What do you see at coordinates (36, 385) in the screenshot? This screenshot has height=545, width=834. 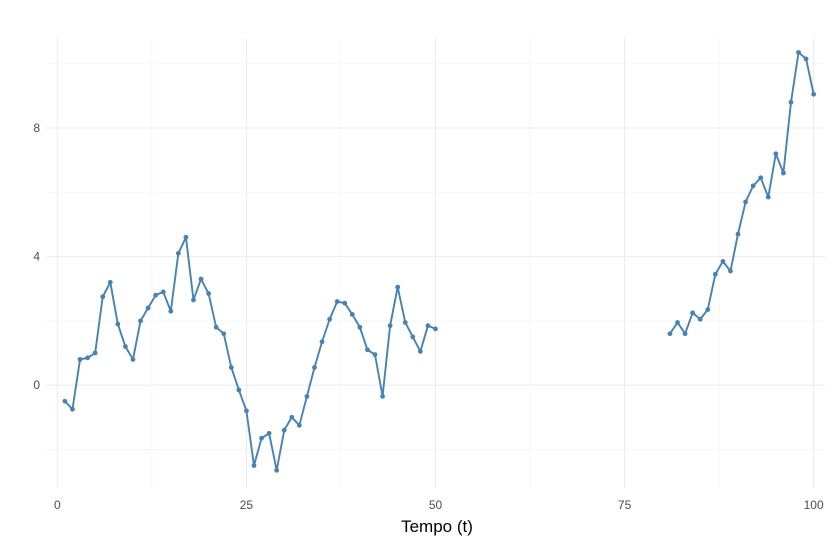 I see `y-tick-label: 0` at bounding box center [36, 385].